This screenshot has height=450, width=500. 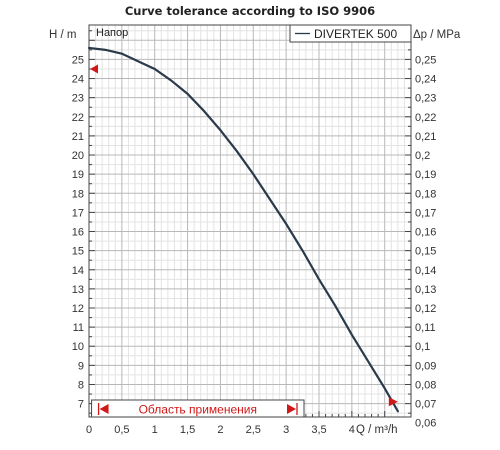 What do you see at coordinates (425, 424) in the screenshot?
I see `y2-tick-label: 0,06` at bounding box center [425, 424].